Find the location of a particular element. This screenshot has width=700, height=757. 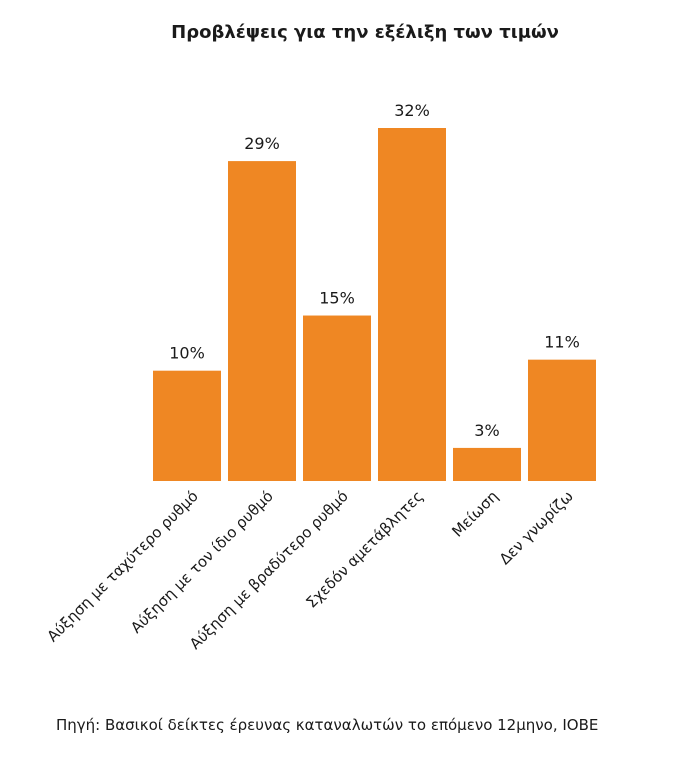

category-label-6: Δεν γνωρίζω is located at coordinates (536, 527).